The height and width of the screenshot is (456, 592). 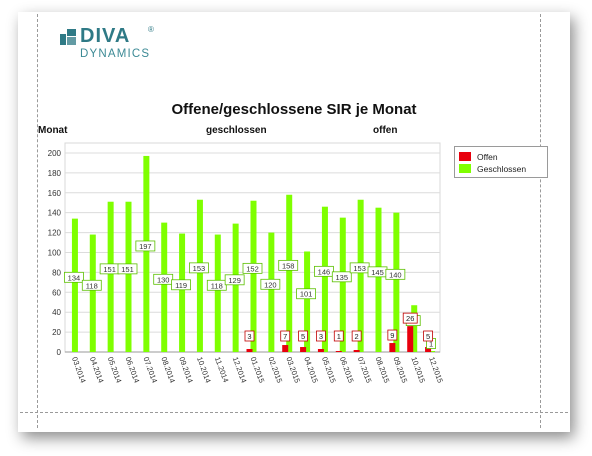 What do you see at coordinates (240, 370) in the screenshot?
I see `x-tick-label: 12.2014` at bounding box center [240, 370].